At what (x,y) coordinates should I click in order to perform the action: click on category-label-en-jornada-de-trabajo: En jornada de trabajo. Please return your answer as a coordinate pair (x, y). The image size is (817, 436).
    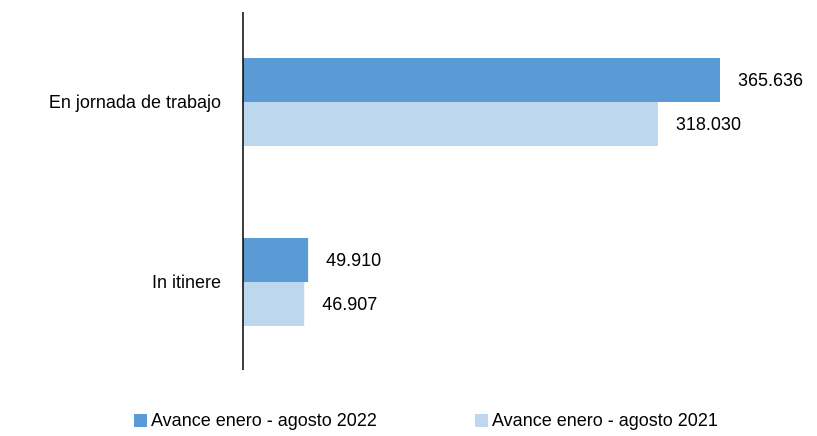
    Looking at the image, I should click on (135, 102).